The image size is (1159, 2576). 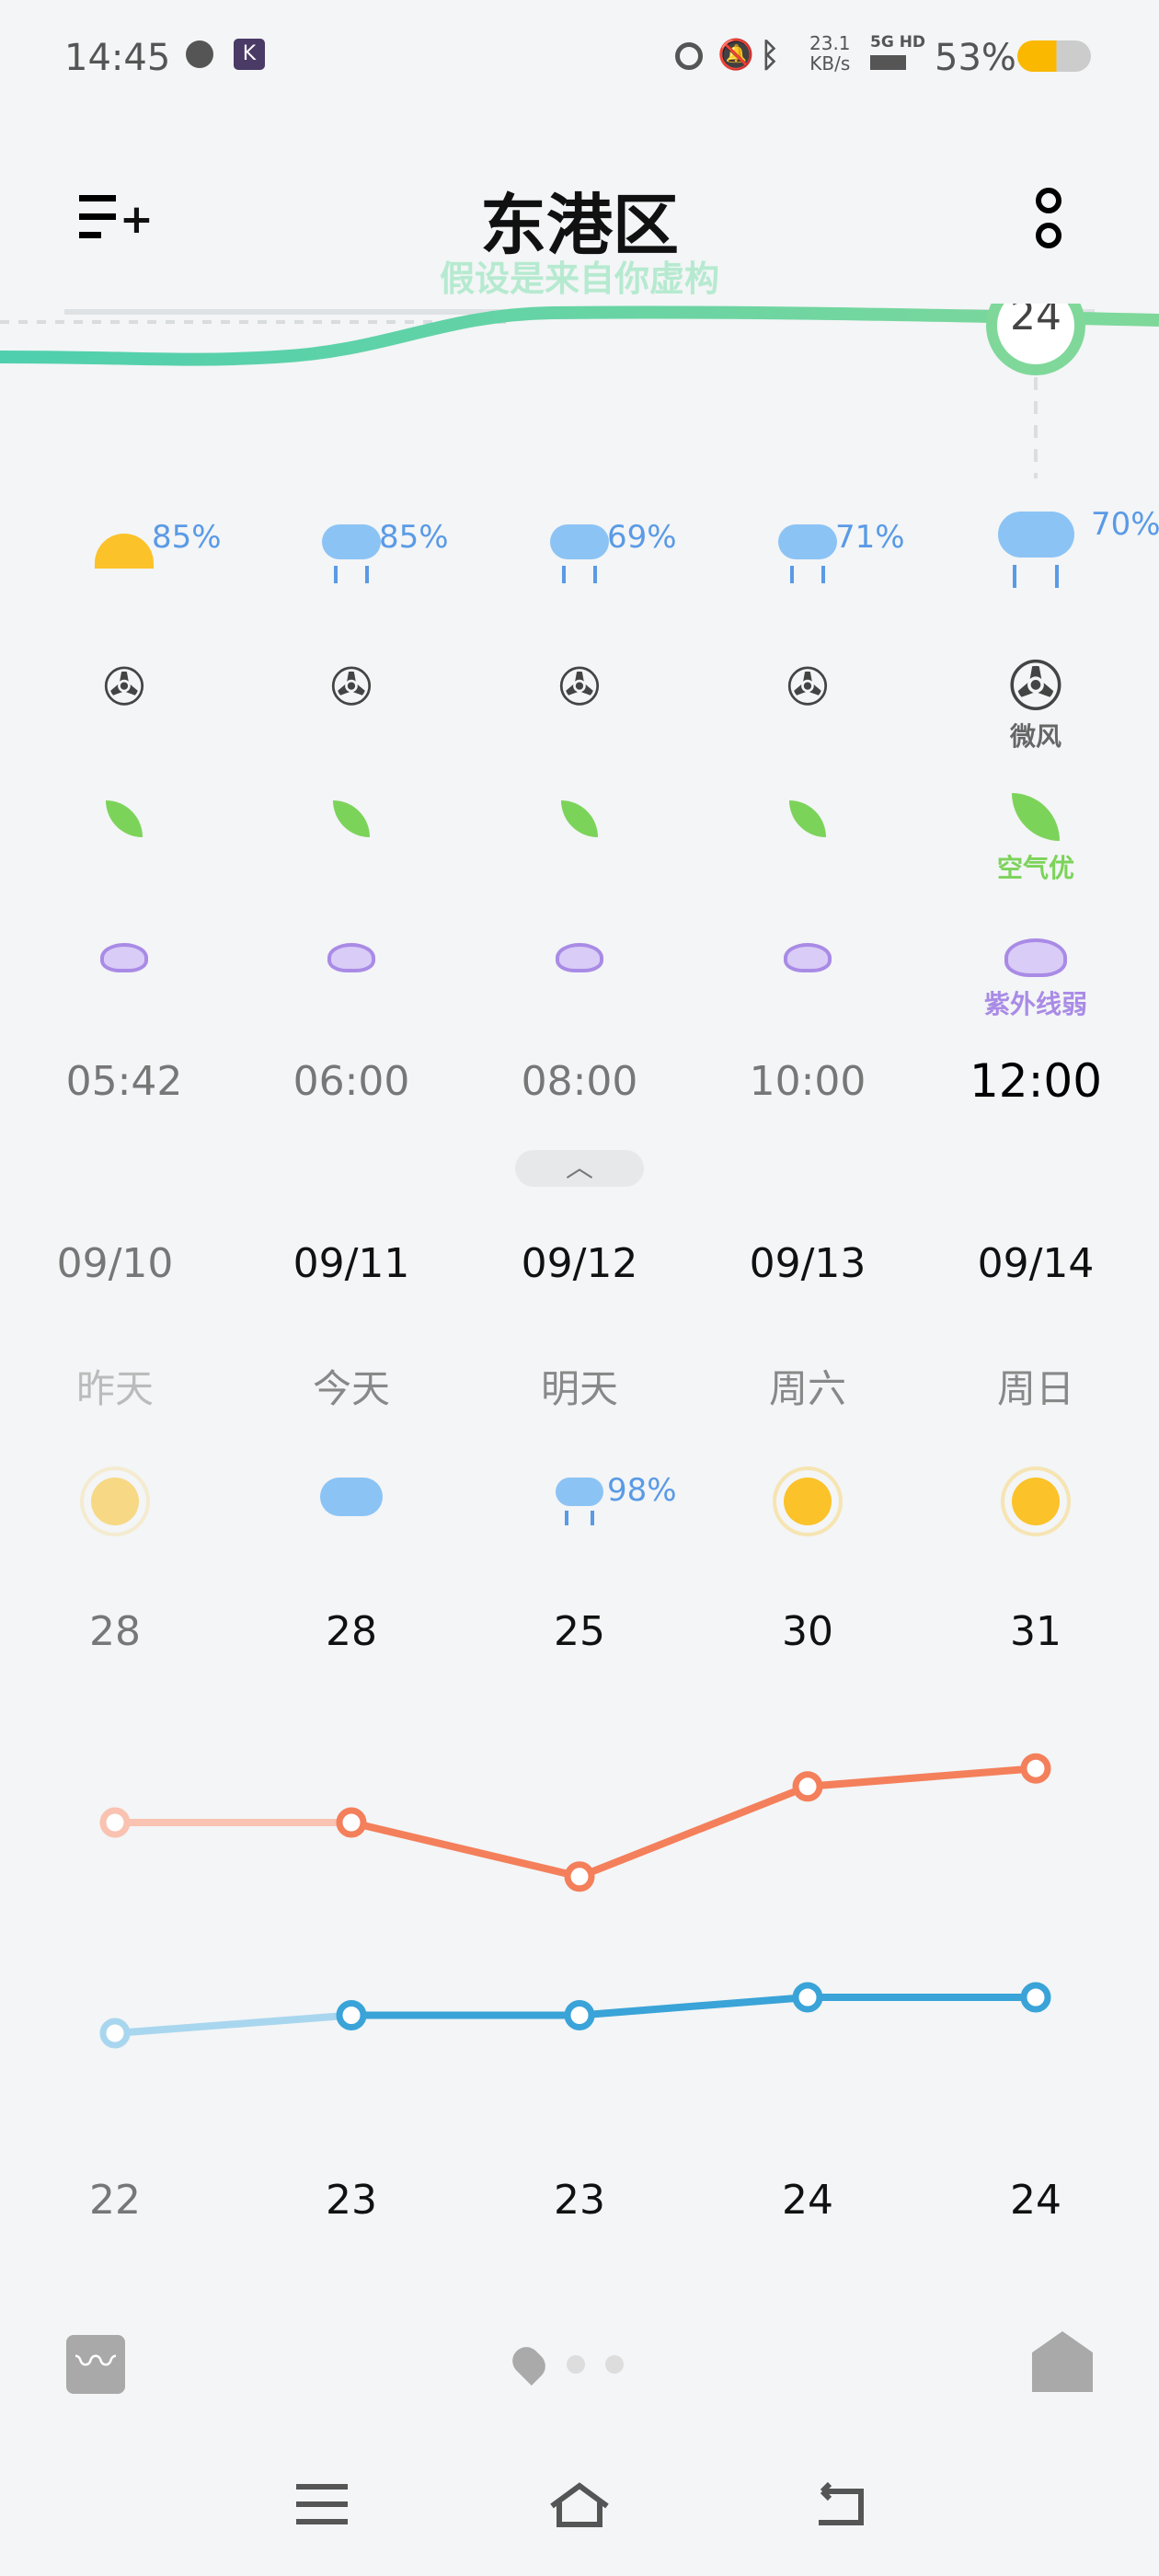 I want to click on hourly-precip: 85%, so click(x=124, y=544).